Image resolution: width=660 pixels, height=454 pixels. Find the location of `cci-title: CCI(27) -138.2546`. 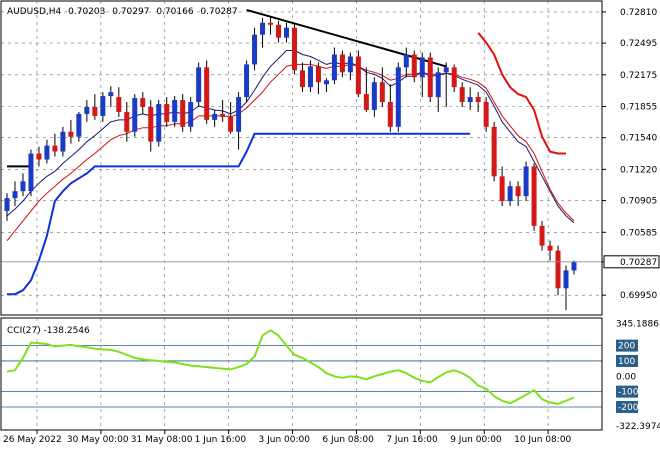

cci-title: CCI(27) -138.2546 is located at coordinates (48, 331).